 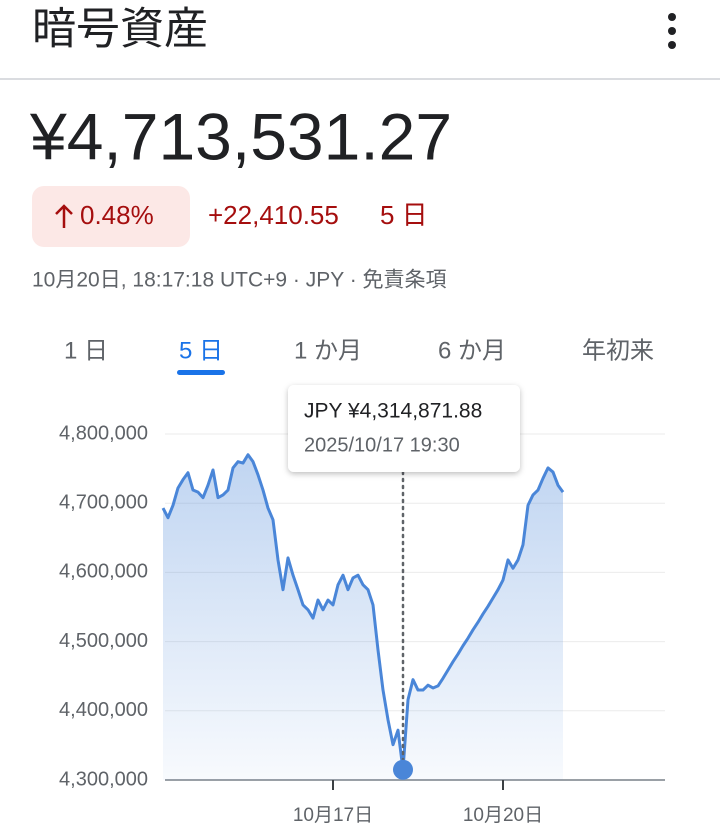 I want to click on range-tabs: 1 日 5 日 1 か月 6 か月 年初来, so click(x=359, y=356).